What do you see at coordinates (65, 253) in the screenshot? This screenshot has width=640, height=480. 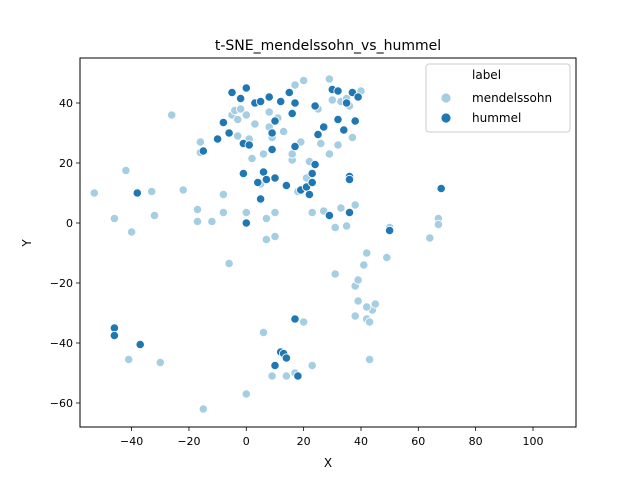 I see `y-axis: −60 −40 −20 0 20 40` at bounding box center [65, 253].